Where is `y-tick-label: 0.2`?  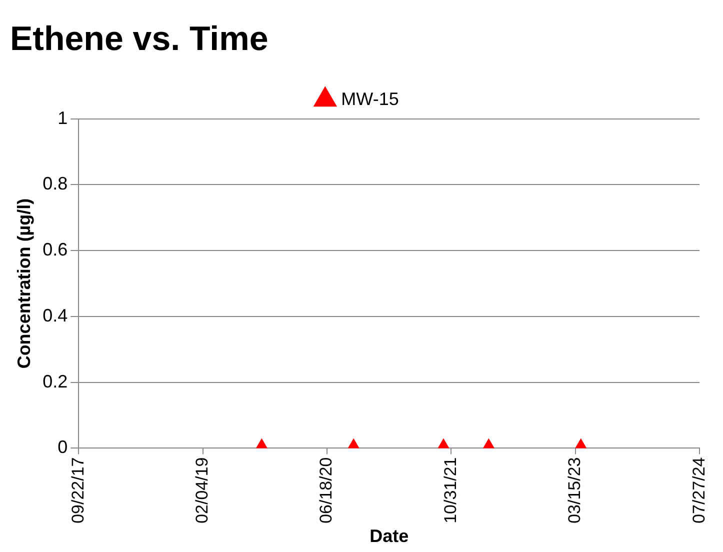 y-tick-label: 0.2 is located at coordinates (55, 381).